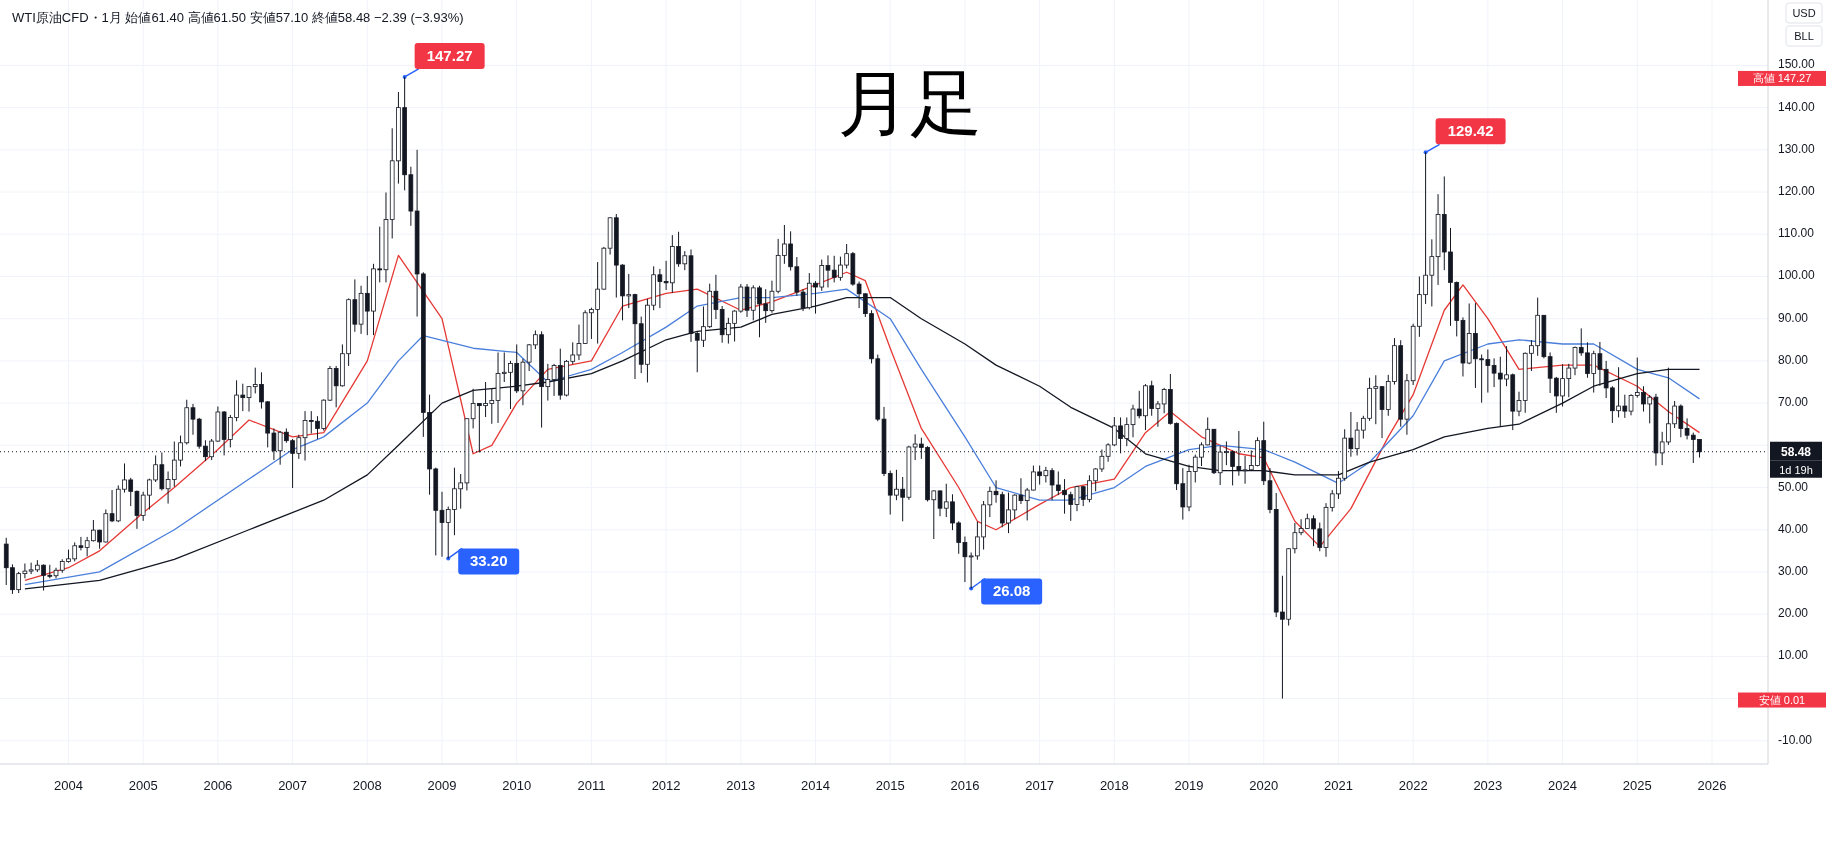 The image size is (1828, 842). Describe the element at coordinates (1413, 785) in the screenshot. I see `x-tick-label: 2022` at that location.